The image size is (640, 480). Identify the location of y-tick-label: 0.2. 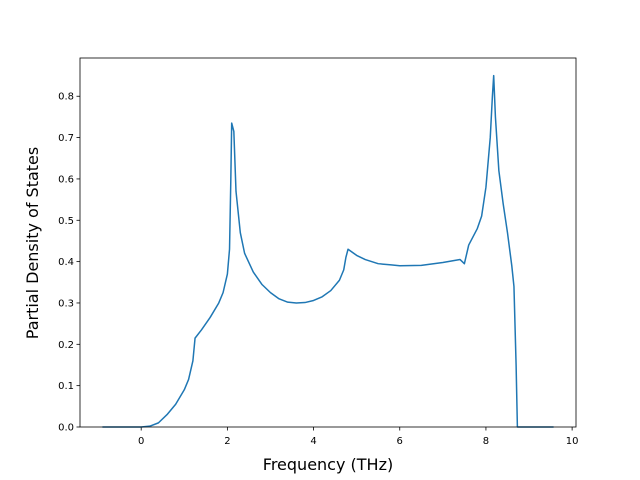
(66, 345).